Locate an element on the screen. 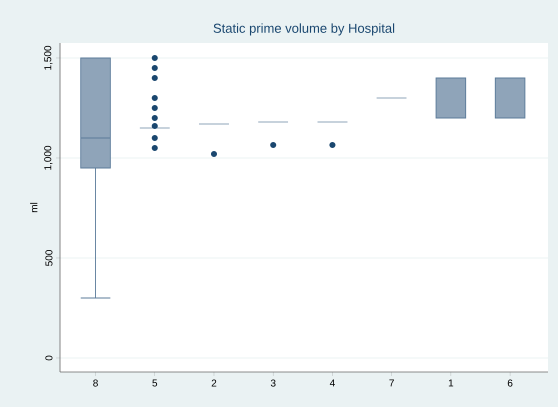  x-tick-label: 2 is located at coordinates (214, 383).